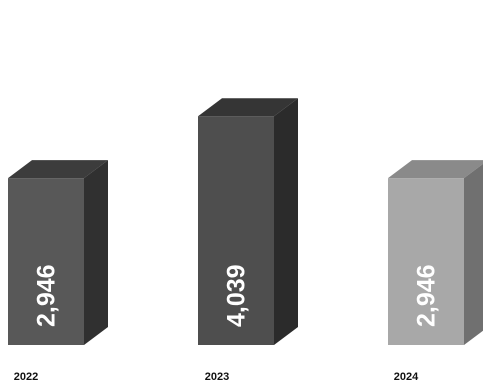 This screenshot has width=483, height=381. I want to click on x-tick-label-2022: 2022, so click(26, 376).